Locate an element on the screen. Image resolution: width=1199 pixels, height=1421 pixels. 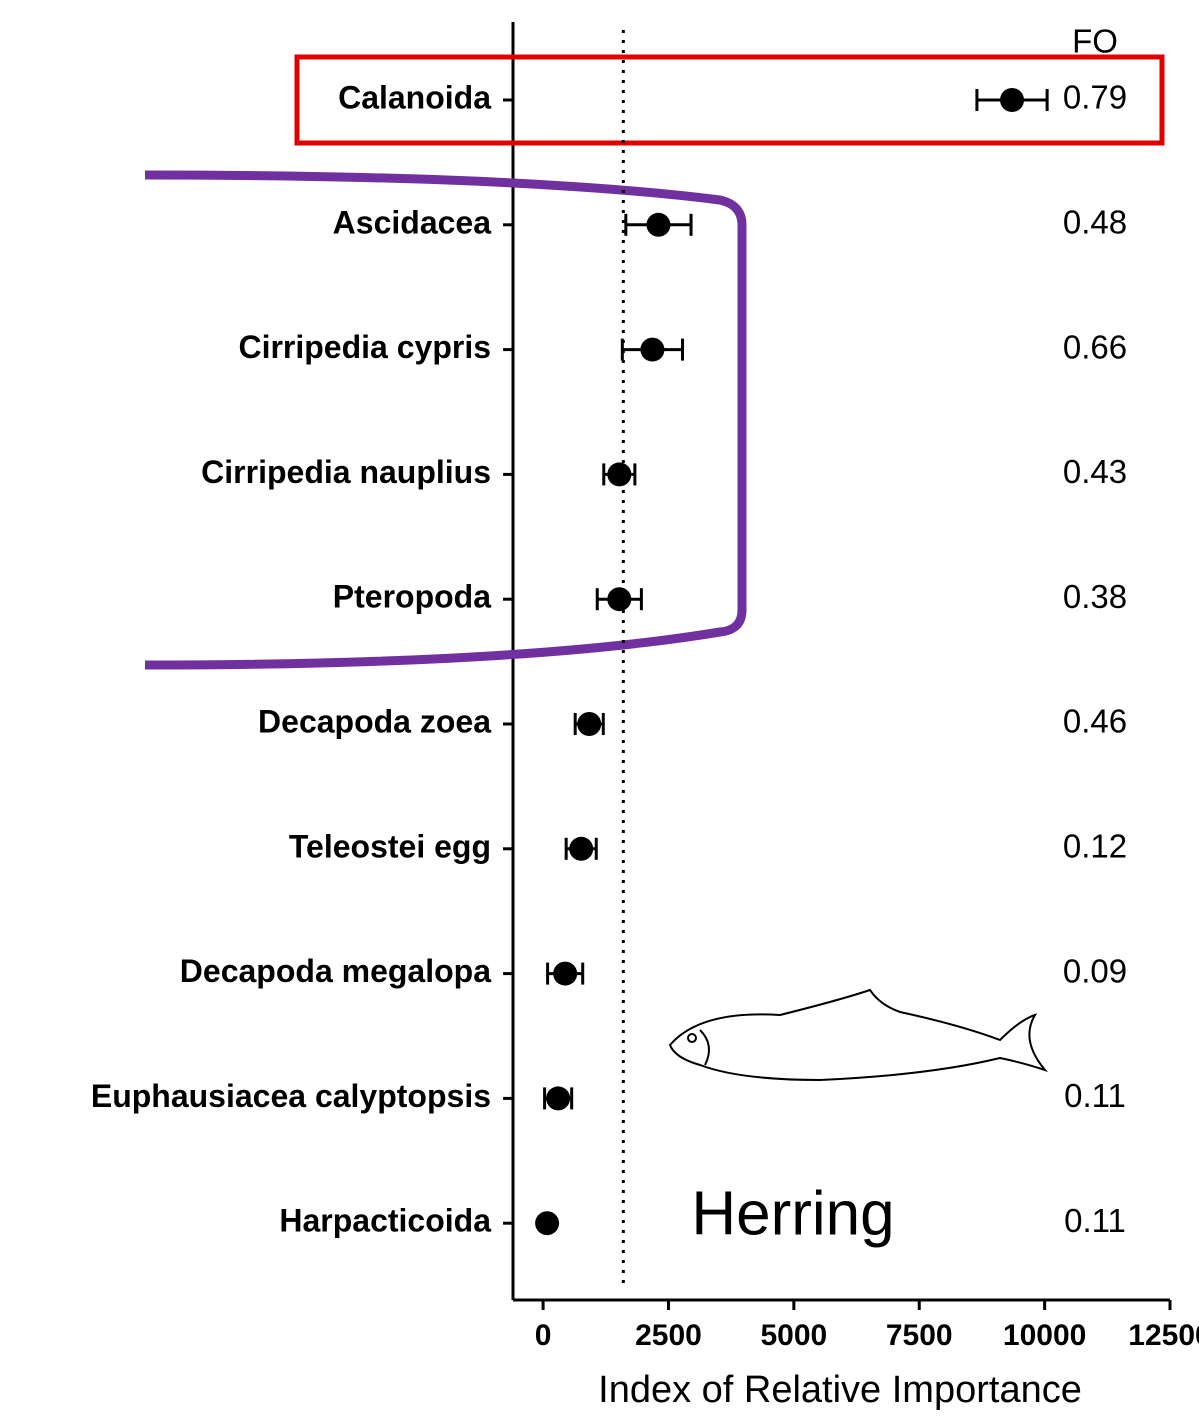
fo-header: FO is located at coordinates (1095, 41).